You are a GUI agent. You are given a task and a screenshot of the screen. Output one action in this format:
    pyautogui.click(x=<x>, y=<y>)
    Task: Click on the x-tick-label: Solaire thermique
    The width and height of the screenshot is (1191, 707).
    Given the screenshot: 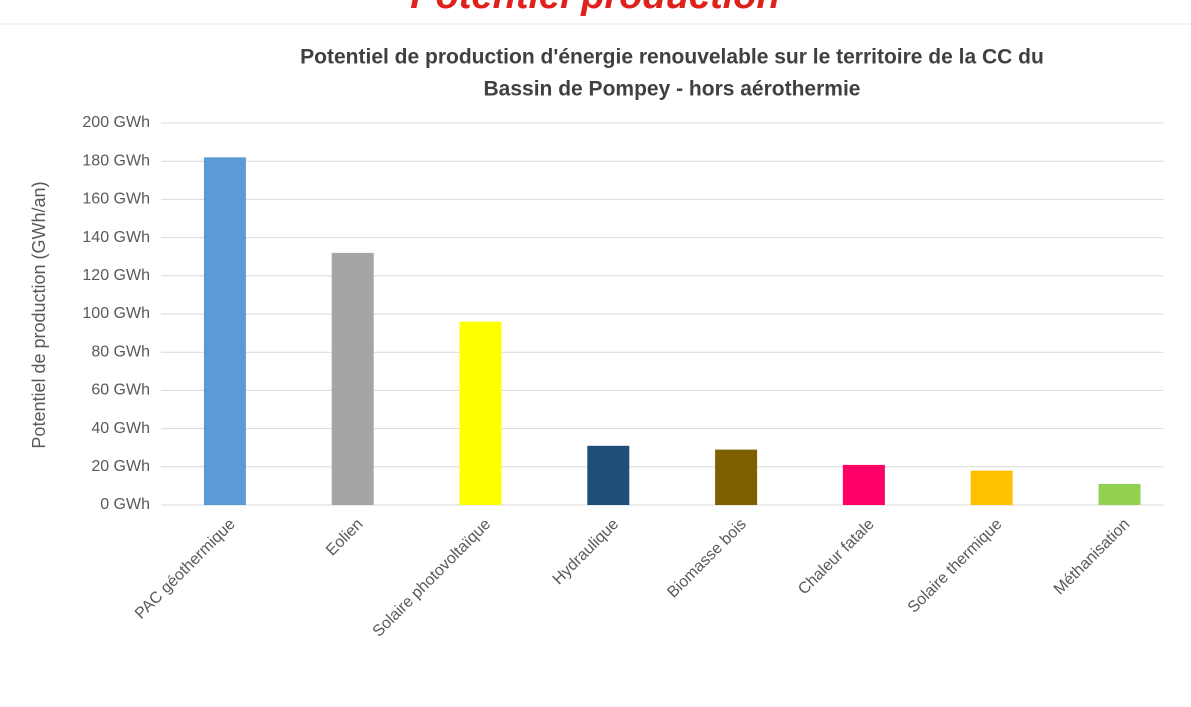 What is the action you would take?
    pyautogui.click(x=955, y=566)
    